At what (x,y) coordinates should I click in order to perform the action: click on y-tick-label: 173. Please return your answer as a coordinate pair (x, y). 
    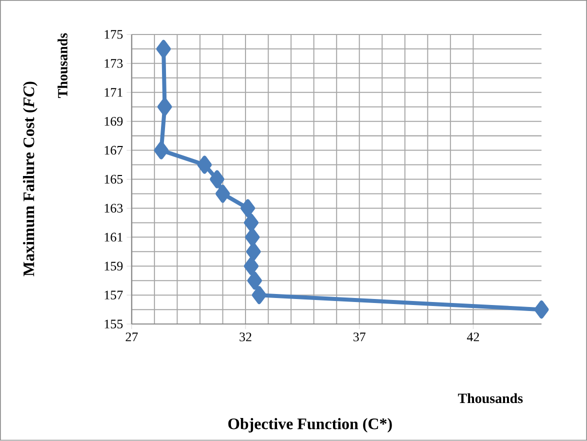
    Looking at the image, I should click on (113, 63).